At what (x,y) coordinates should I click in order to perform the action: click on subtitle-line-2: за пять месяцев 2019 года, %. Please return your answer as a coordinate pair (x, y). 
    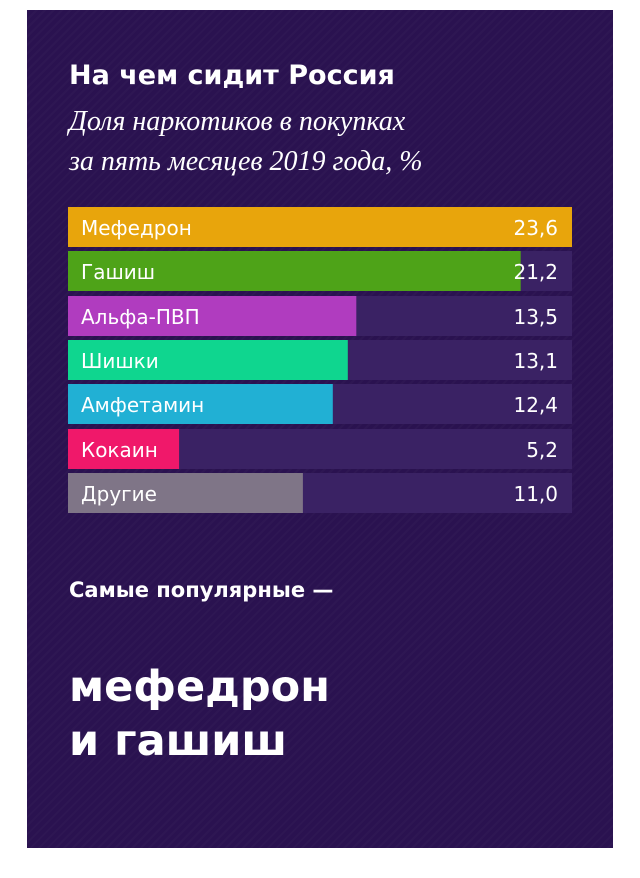
    Looking at the image, I should click on (246, 161).